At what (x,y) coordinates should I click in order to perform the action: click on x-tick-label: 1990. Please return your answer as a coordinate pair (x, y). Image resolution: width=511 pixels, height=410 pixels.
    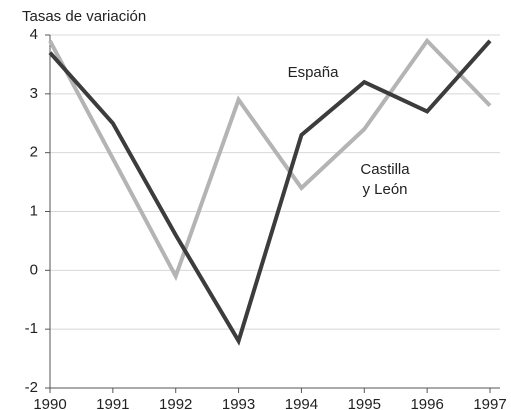
    Looking at the image, I should click on (49, 403).